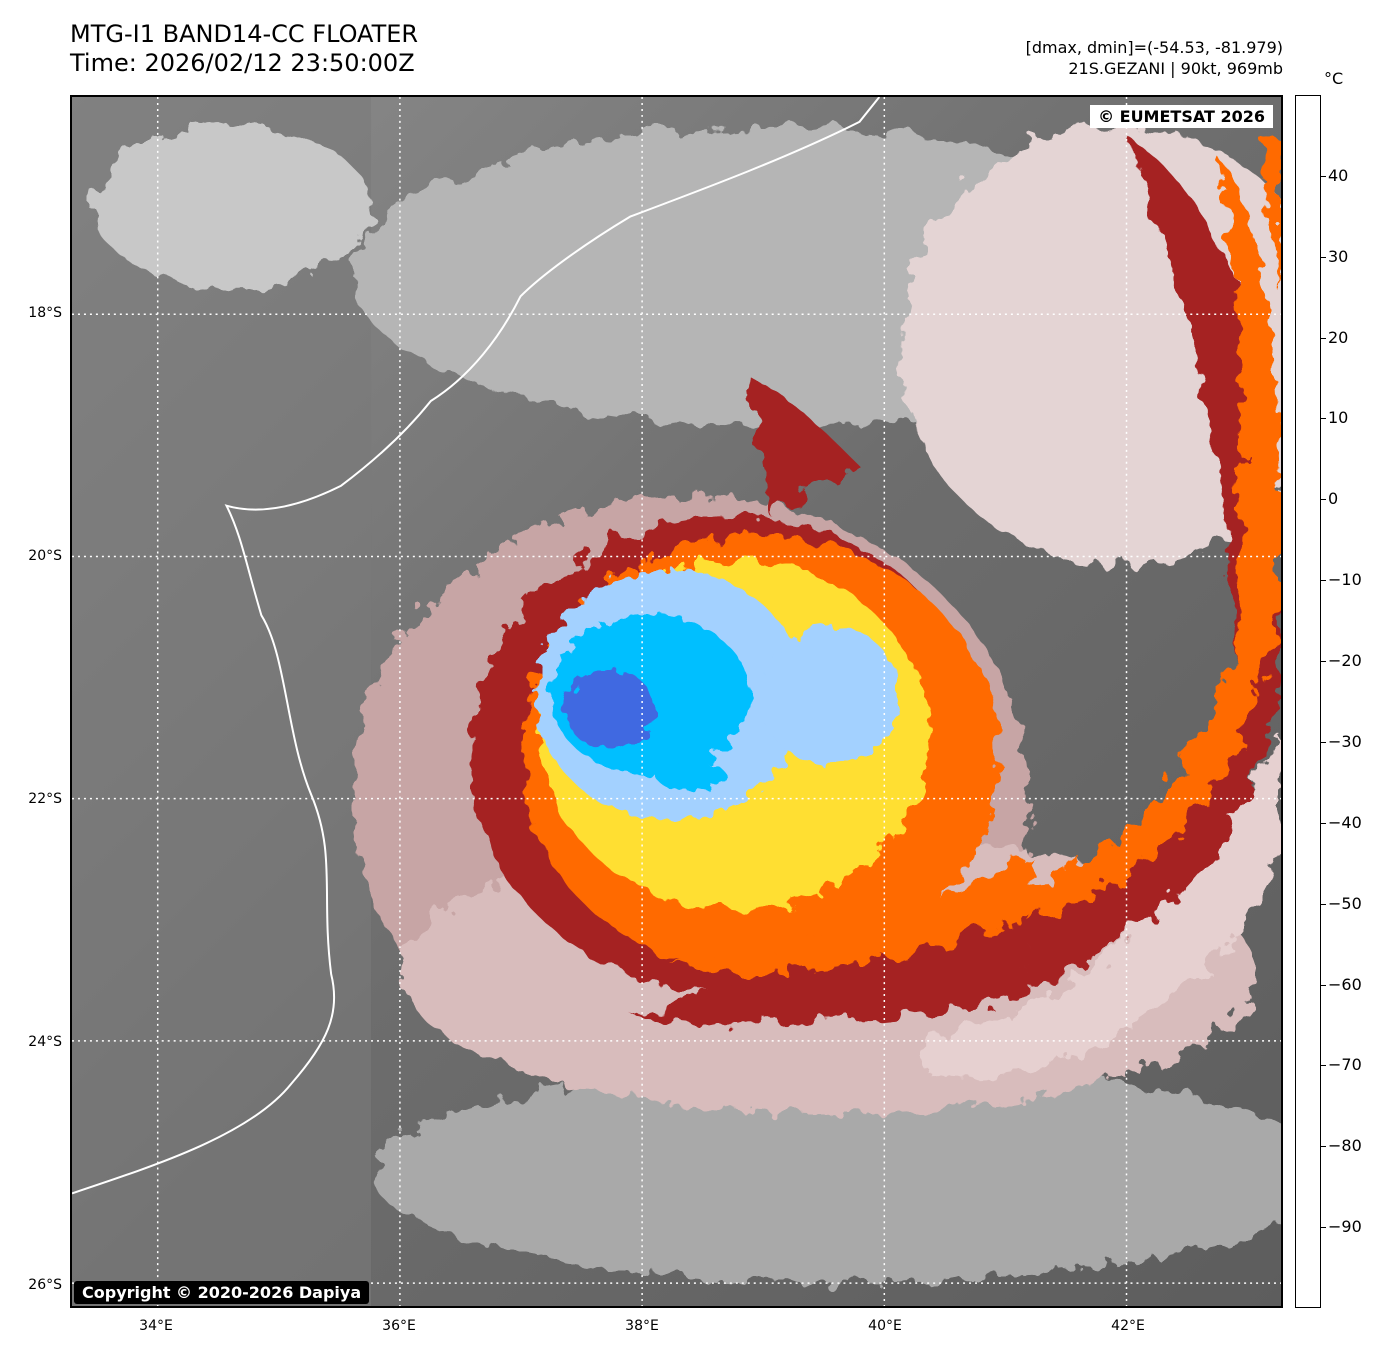 This screenshot has height=1359, width=1388. What do you see at coordinates (1345, 580) in the screenshot?
I see `colorbar-tick-label: −10` at bounding box center [1345, 580].